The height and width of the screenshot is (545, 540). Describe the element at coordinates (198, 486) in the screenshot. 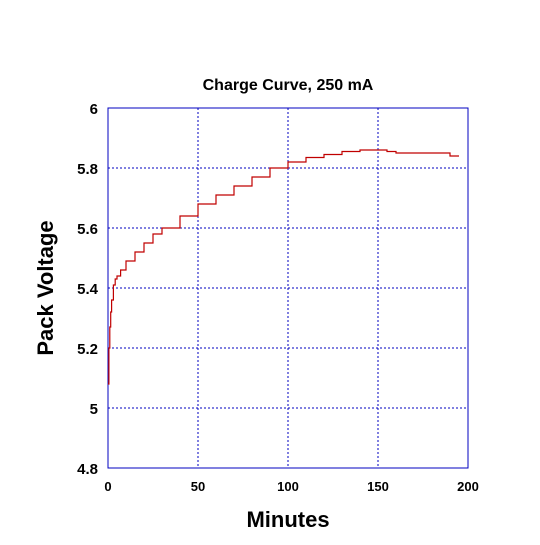

I see `x-tick-label: 50` at that location.